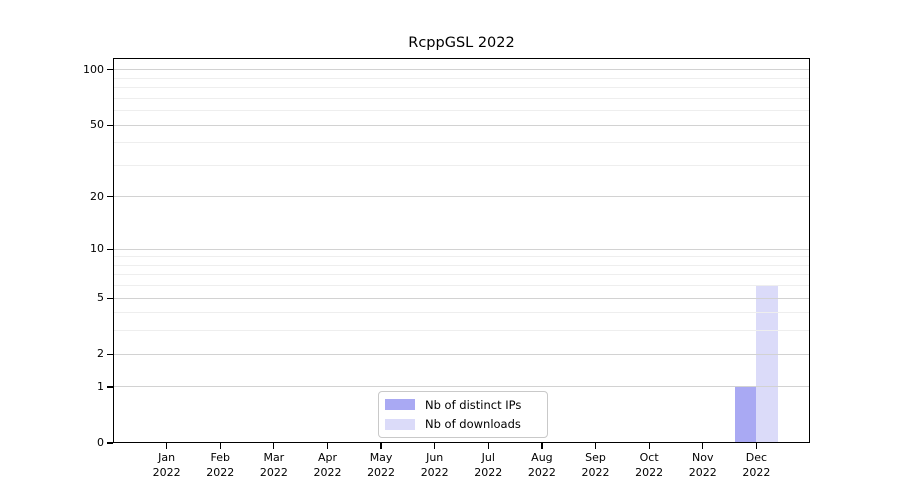 This screenshot has height=500, width=900. What do you see at coordinates (220, 457) in the screenshot?
I see `x-tick-label-line: Feb` at bounding box center [220, 457].